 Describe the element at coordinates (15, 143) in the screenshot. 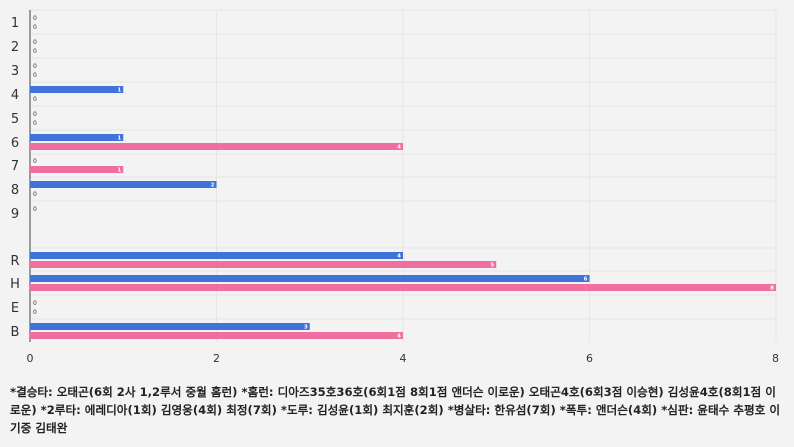

I see `row-label: 6` at that location.